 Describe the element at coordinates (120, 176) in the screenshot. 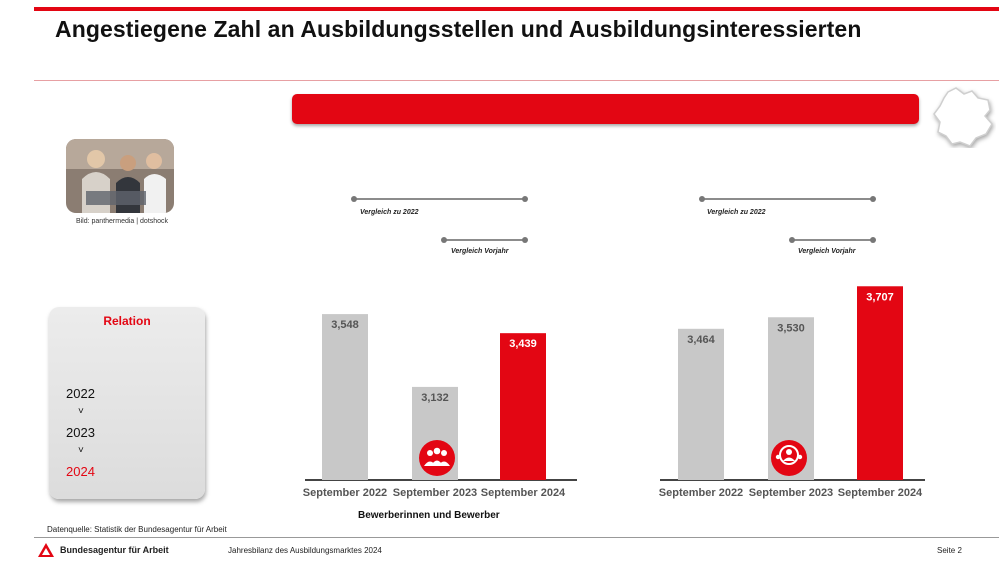

I see `team-photo` at that location.